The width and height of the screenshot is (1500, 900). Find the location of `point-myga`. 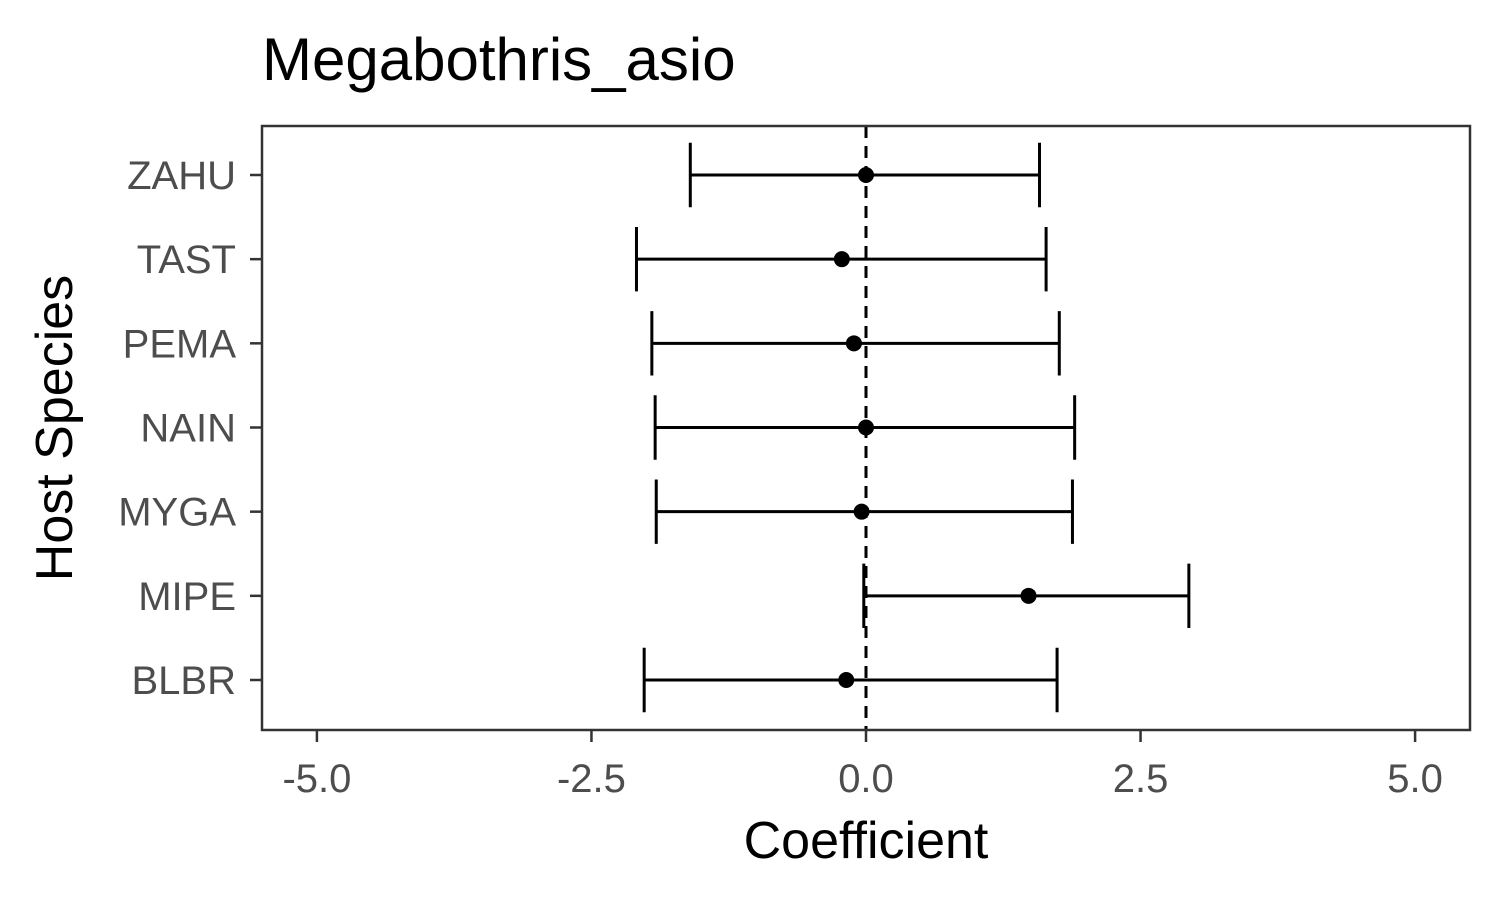

point-myga is located at coordinates (861, 511).